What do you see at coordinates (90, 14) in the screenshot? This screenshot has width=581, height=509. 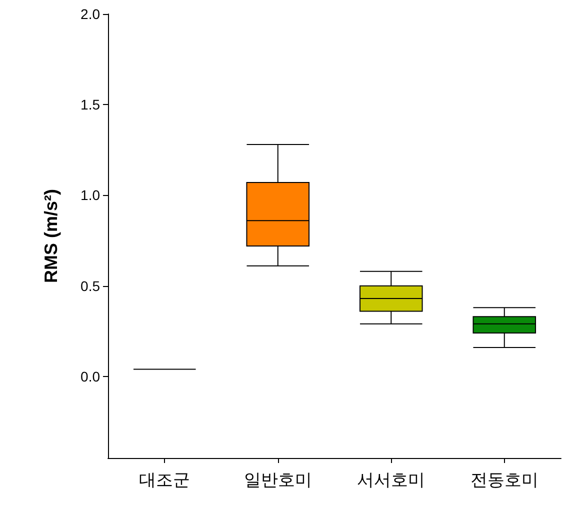 I see `y-tick-label: 2.0` at bounding box center [90, 14].